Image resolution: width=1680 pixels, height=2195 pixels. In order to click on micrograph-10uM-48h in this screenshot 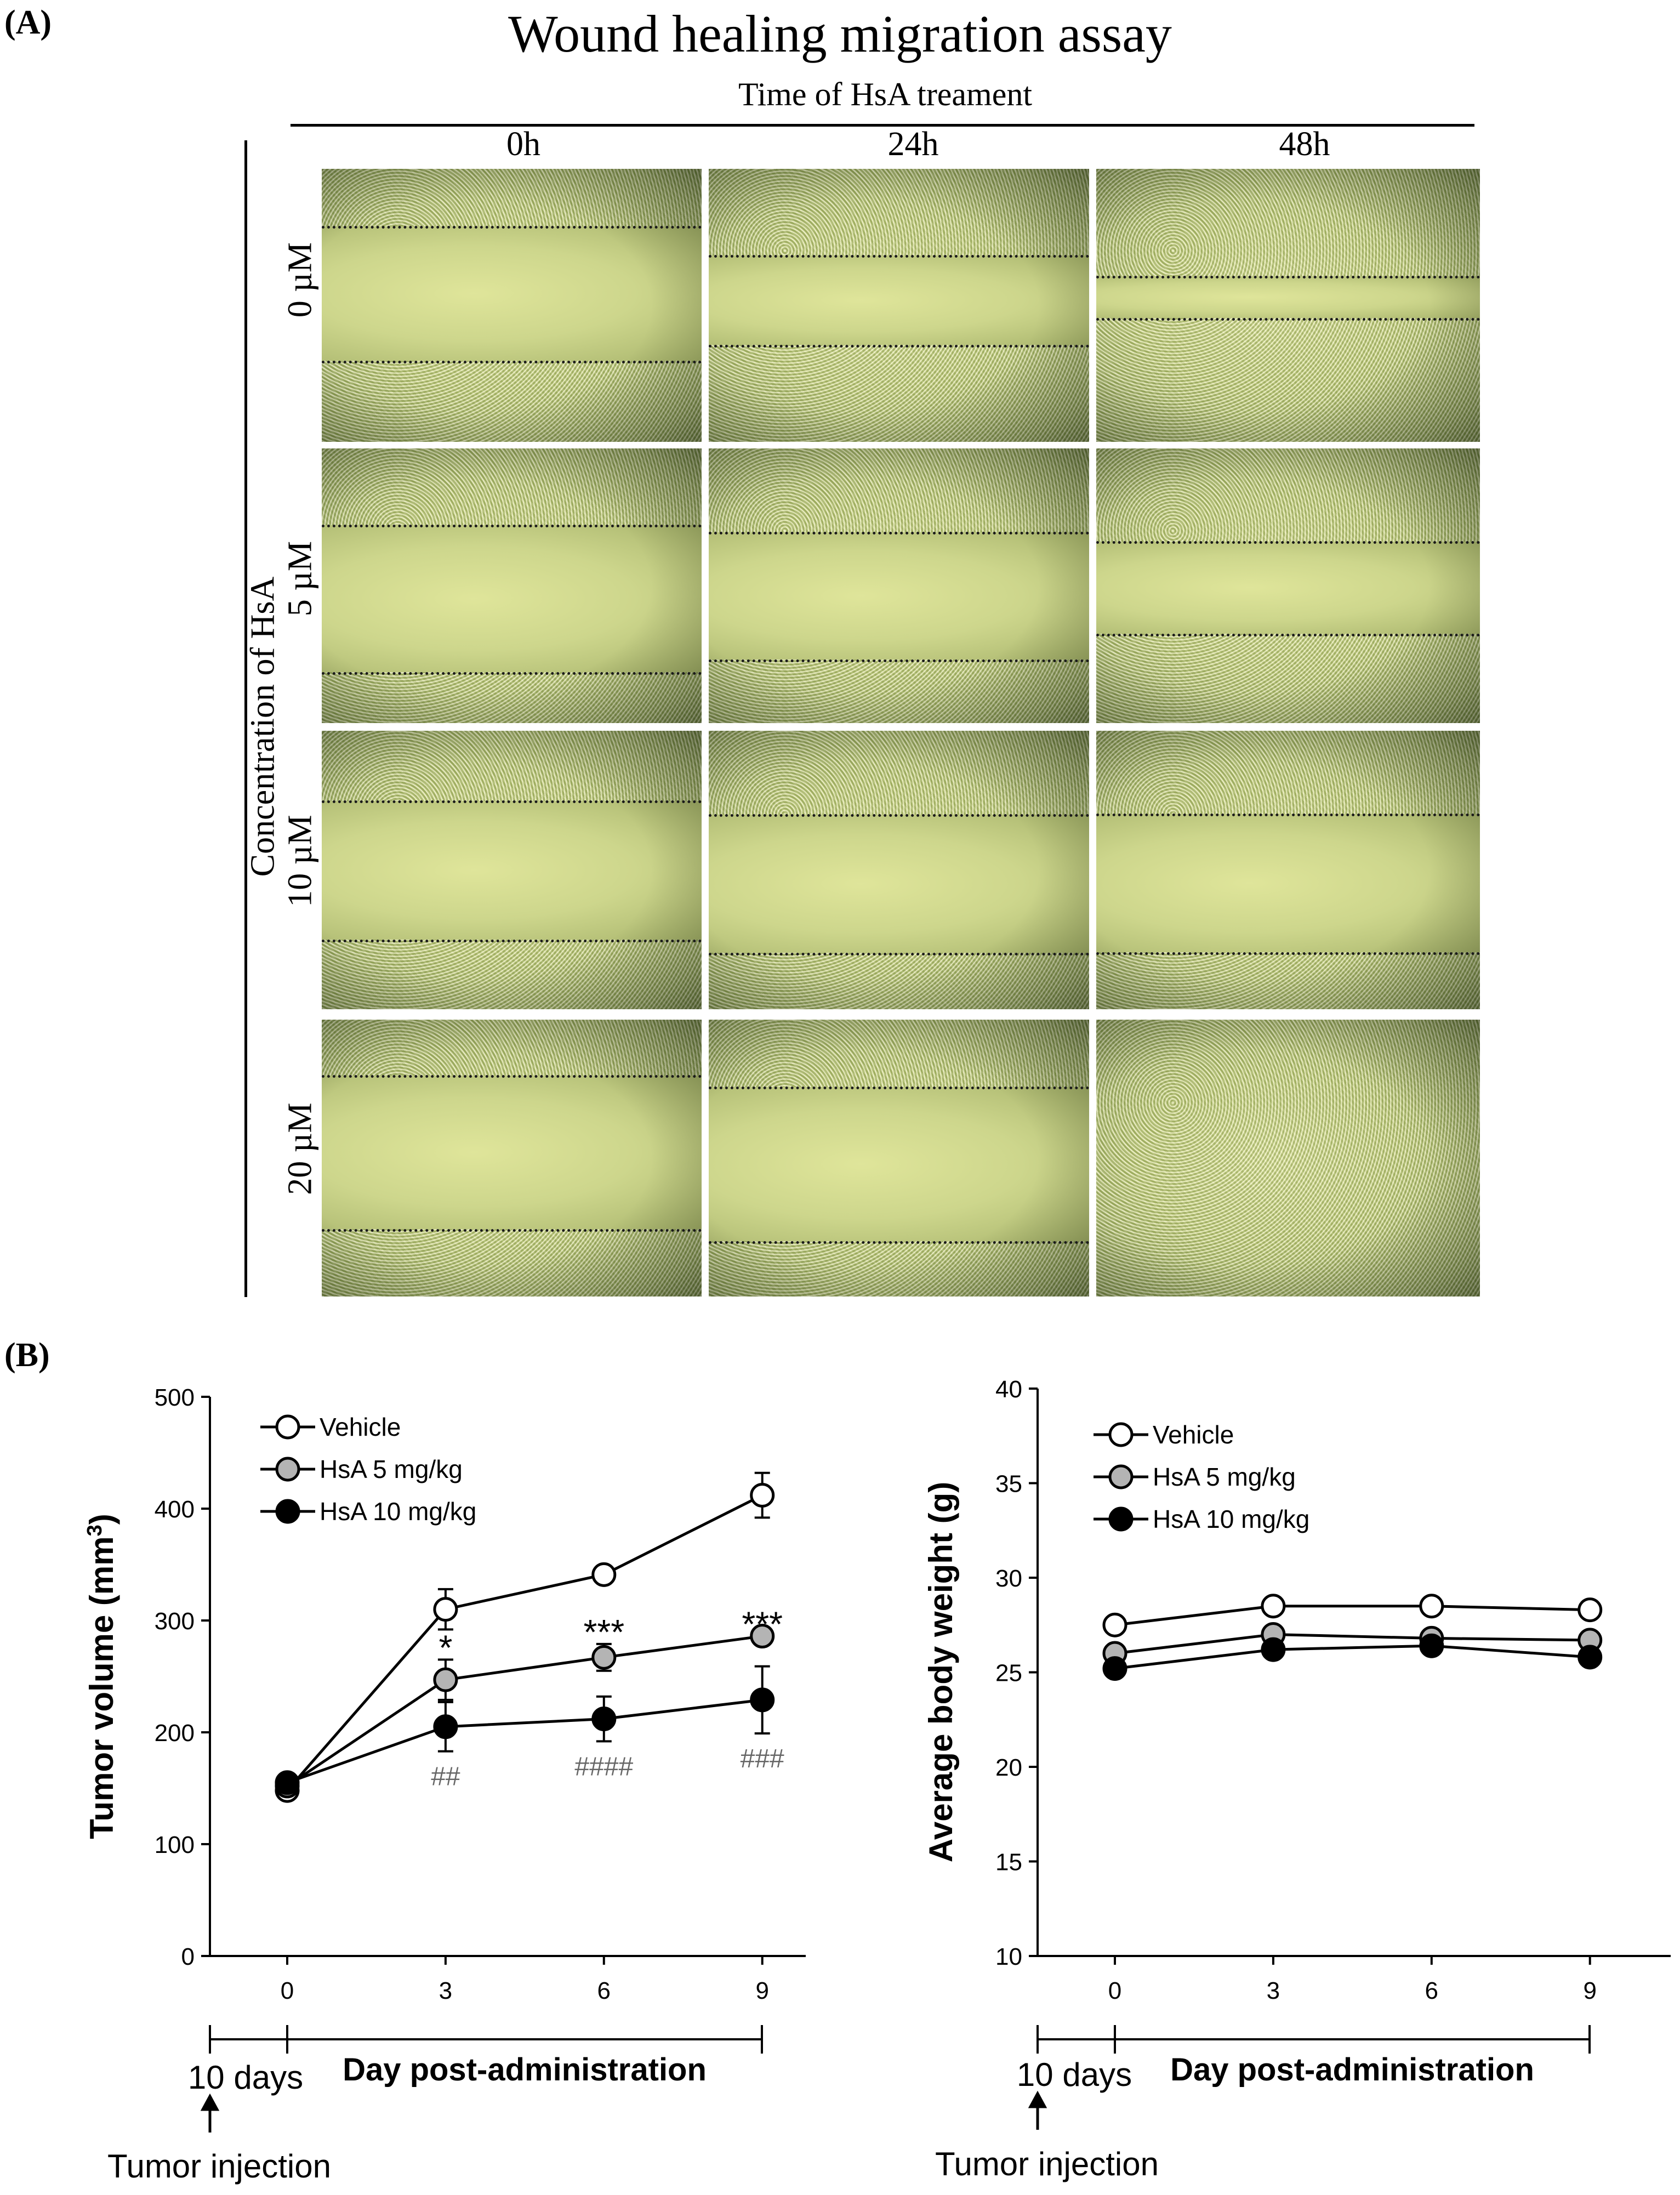, I will do `click(1288, 870)`.